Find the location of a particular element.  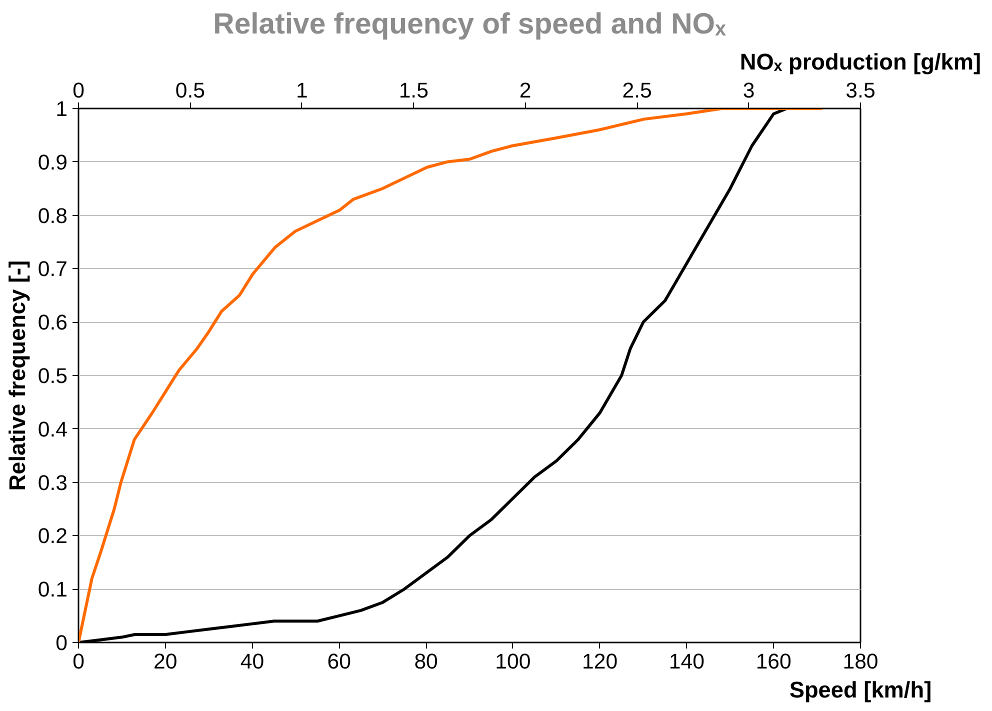

x2-tick-label: 2.5 is located at coordinates (637, 90).